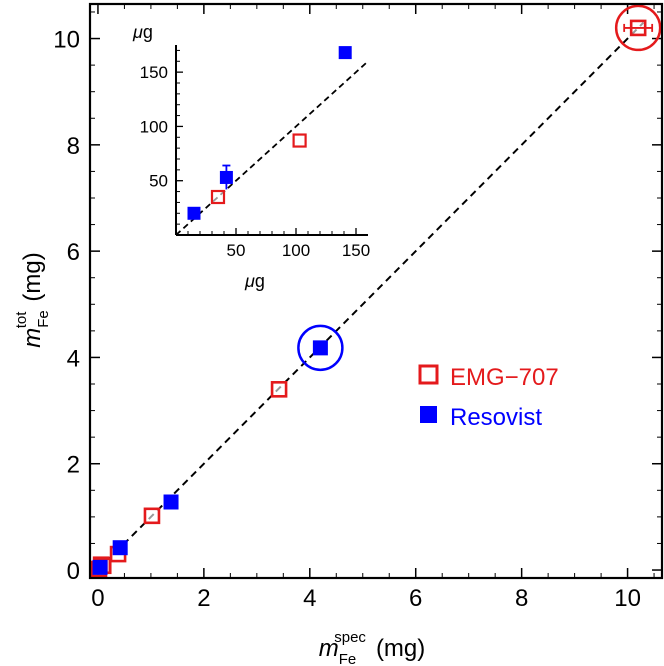 This screenshot has width=664, height=666. Describe the element at coordinates (521, 598) in the screenshot. I see `x-tick-label: 8` at that location.